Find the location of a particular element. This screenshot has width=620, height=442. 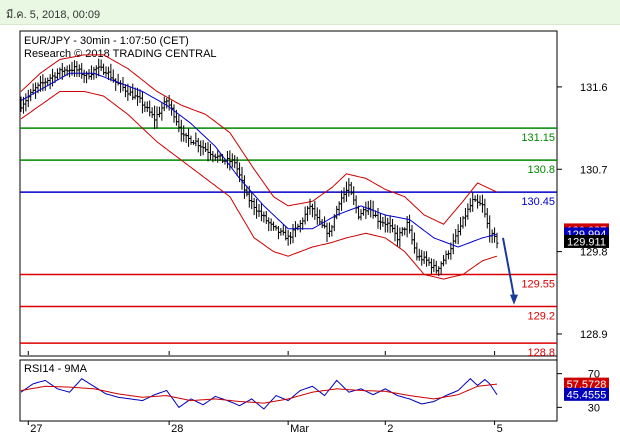

level-label: 130.45 is located at coordinates (538, 202).